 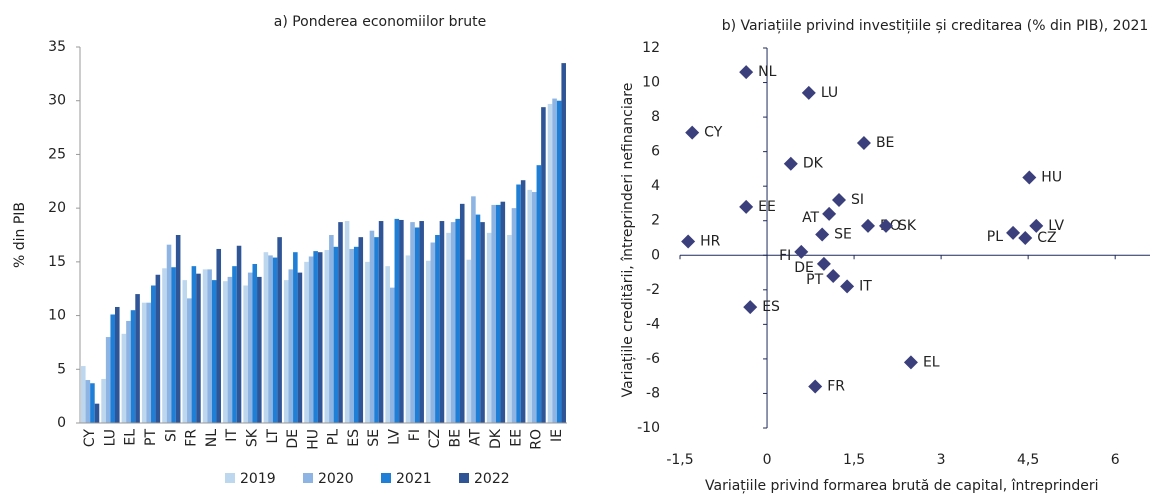 I want to click on x-tick-label: RO, so click(x=537, y=439).